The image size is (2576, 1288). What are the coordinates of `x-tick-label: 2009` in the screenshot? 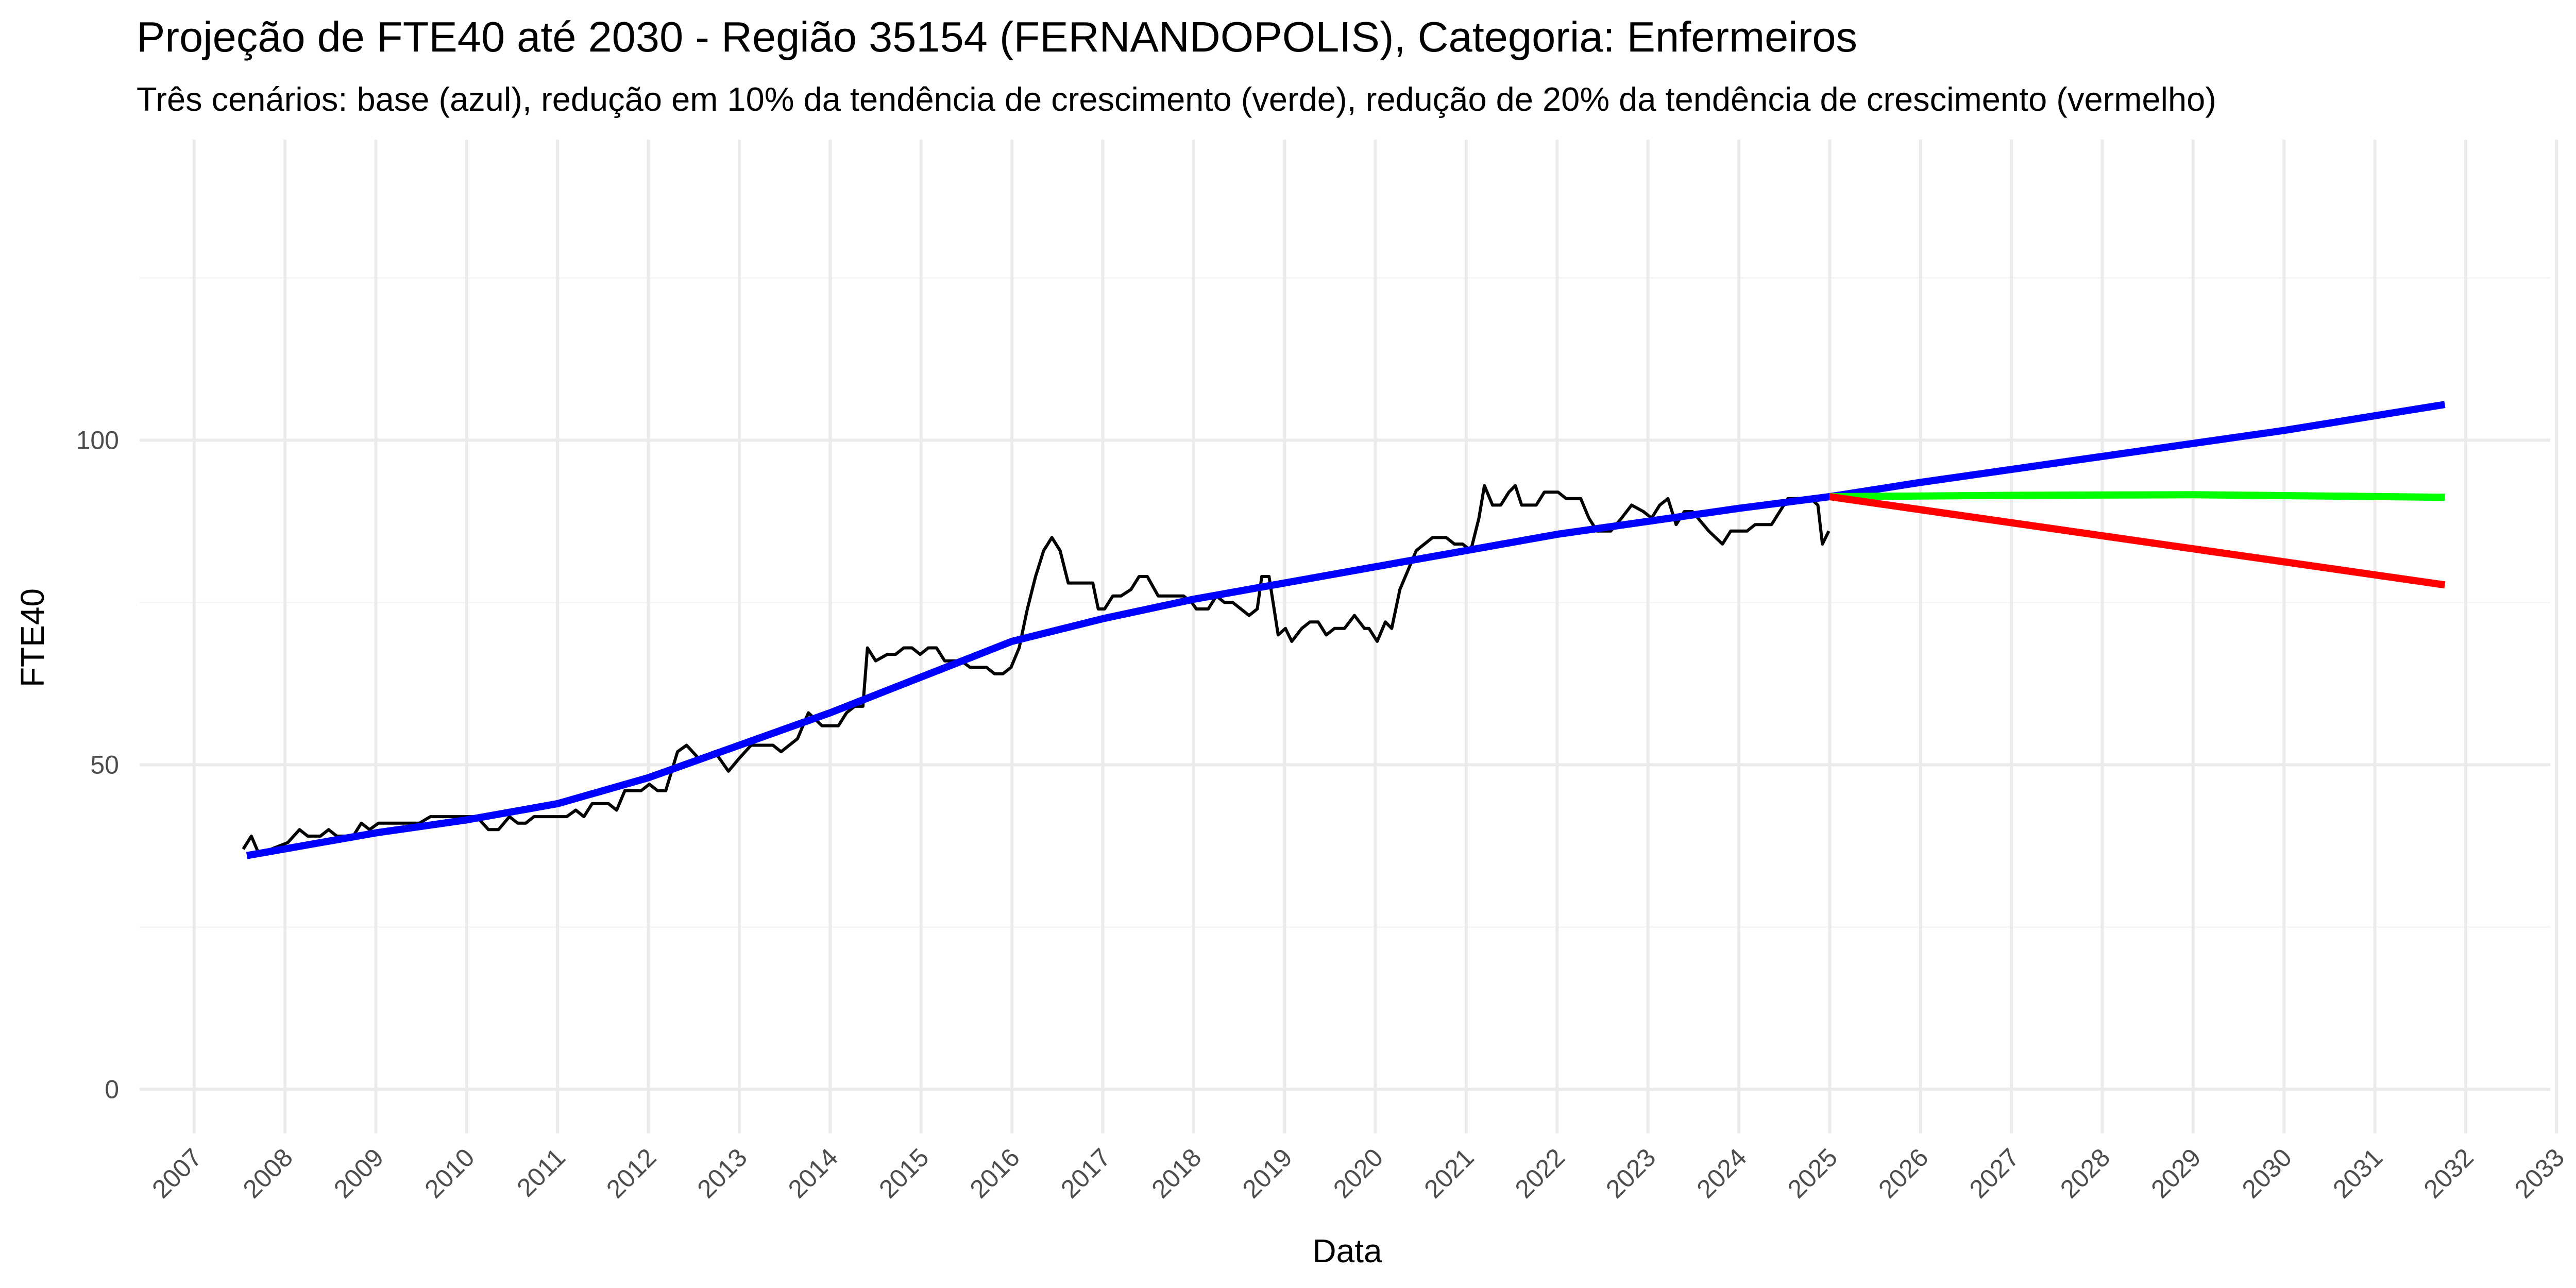 It's located at (358, 1173).